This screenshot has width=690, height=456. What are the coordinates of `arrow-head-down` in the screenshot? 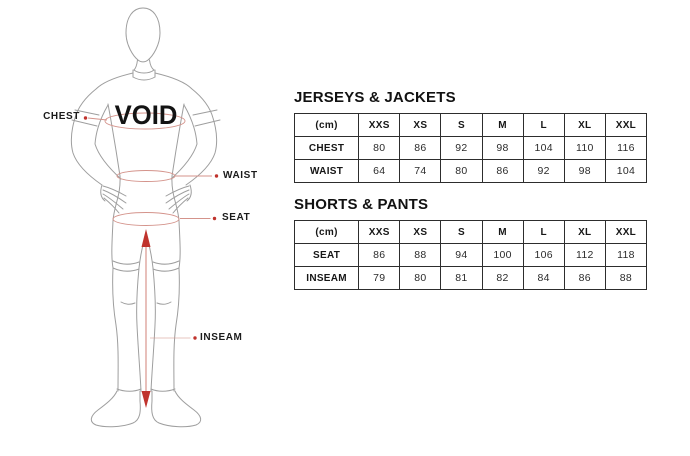 It's located at (146, 399).